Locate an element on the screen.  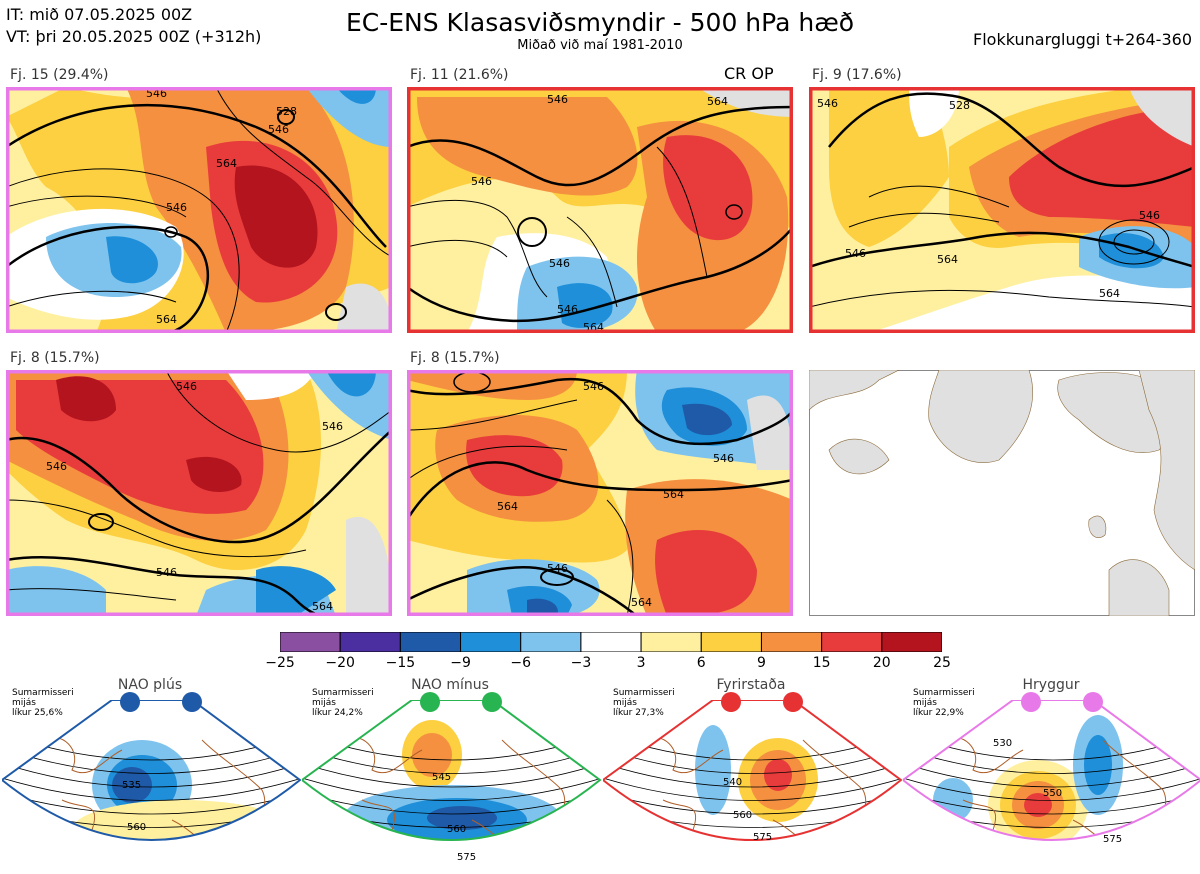
panel-1-label: Fj. 15 (29.4%) is located at coordinates (59, 75).